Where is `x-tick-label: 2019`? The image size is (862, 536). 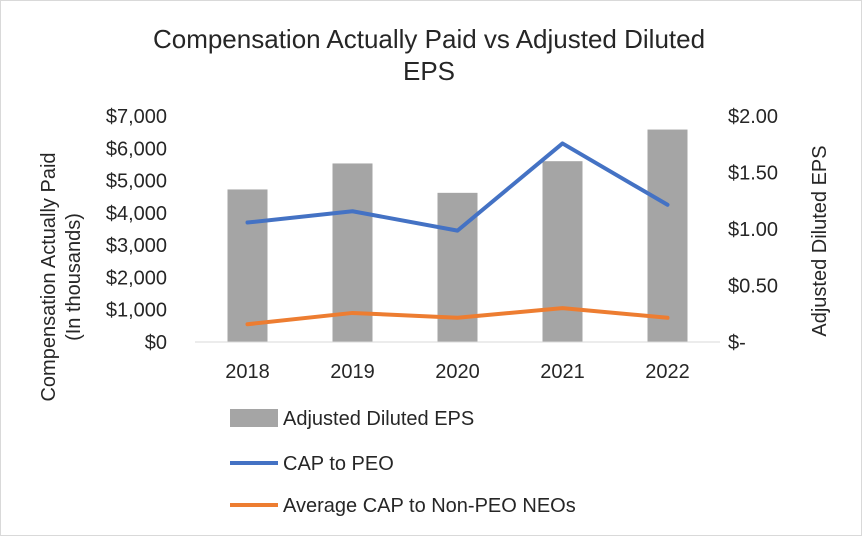 x-tick-label: 2019 is located at coordinates (352, 372).